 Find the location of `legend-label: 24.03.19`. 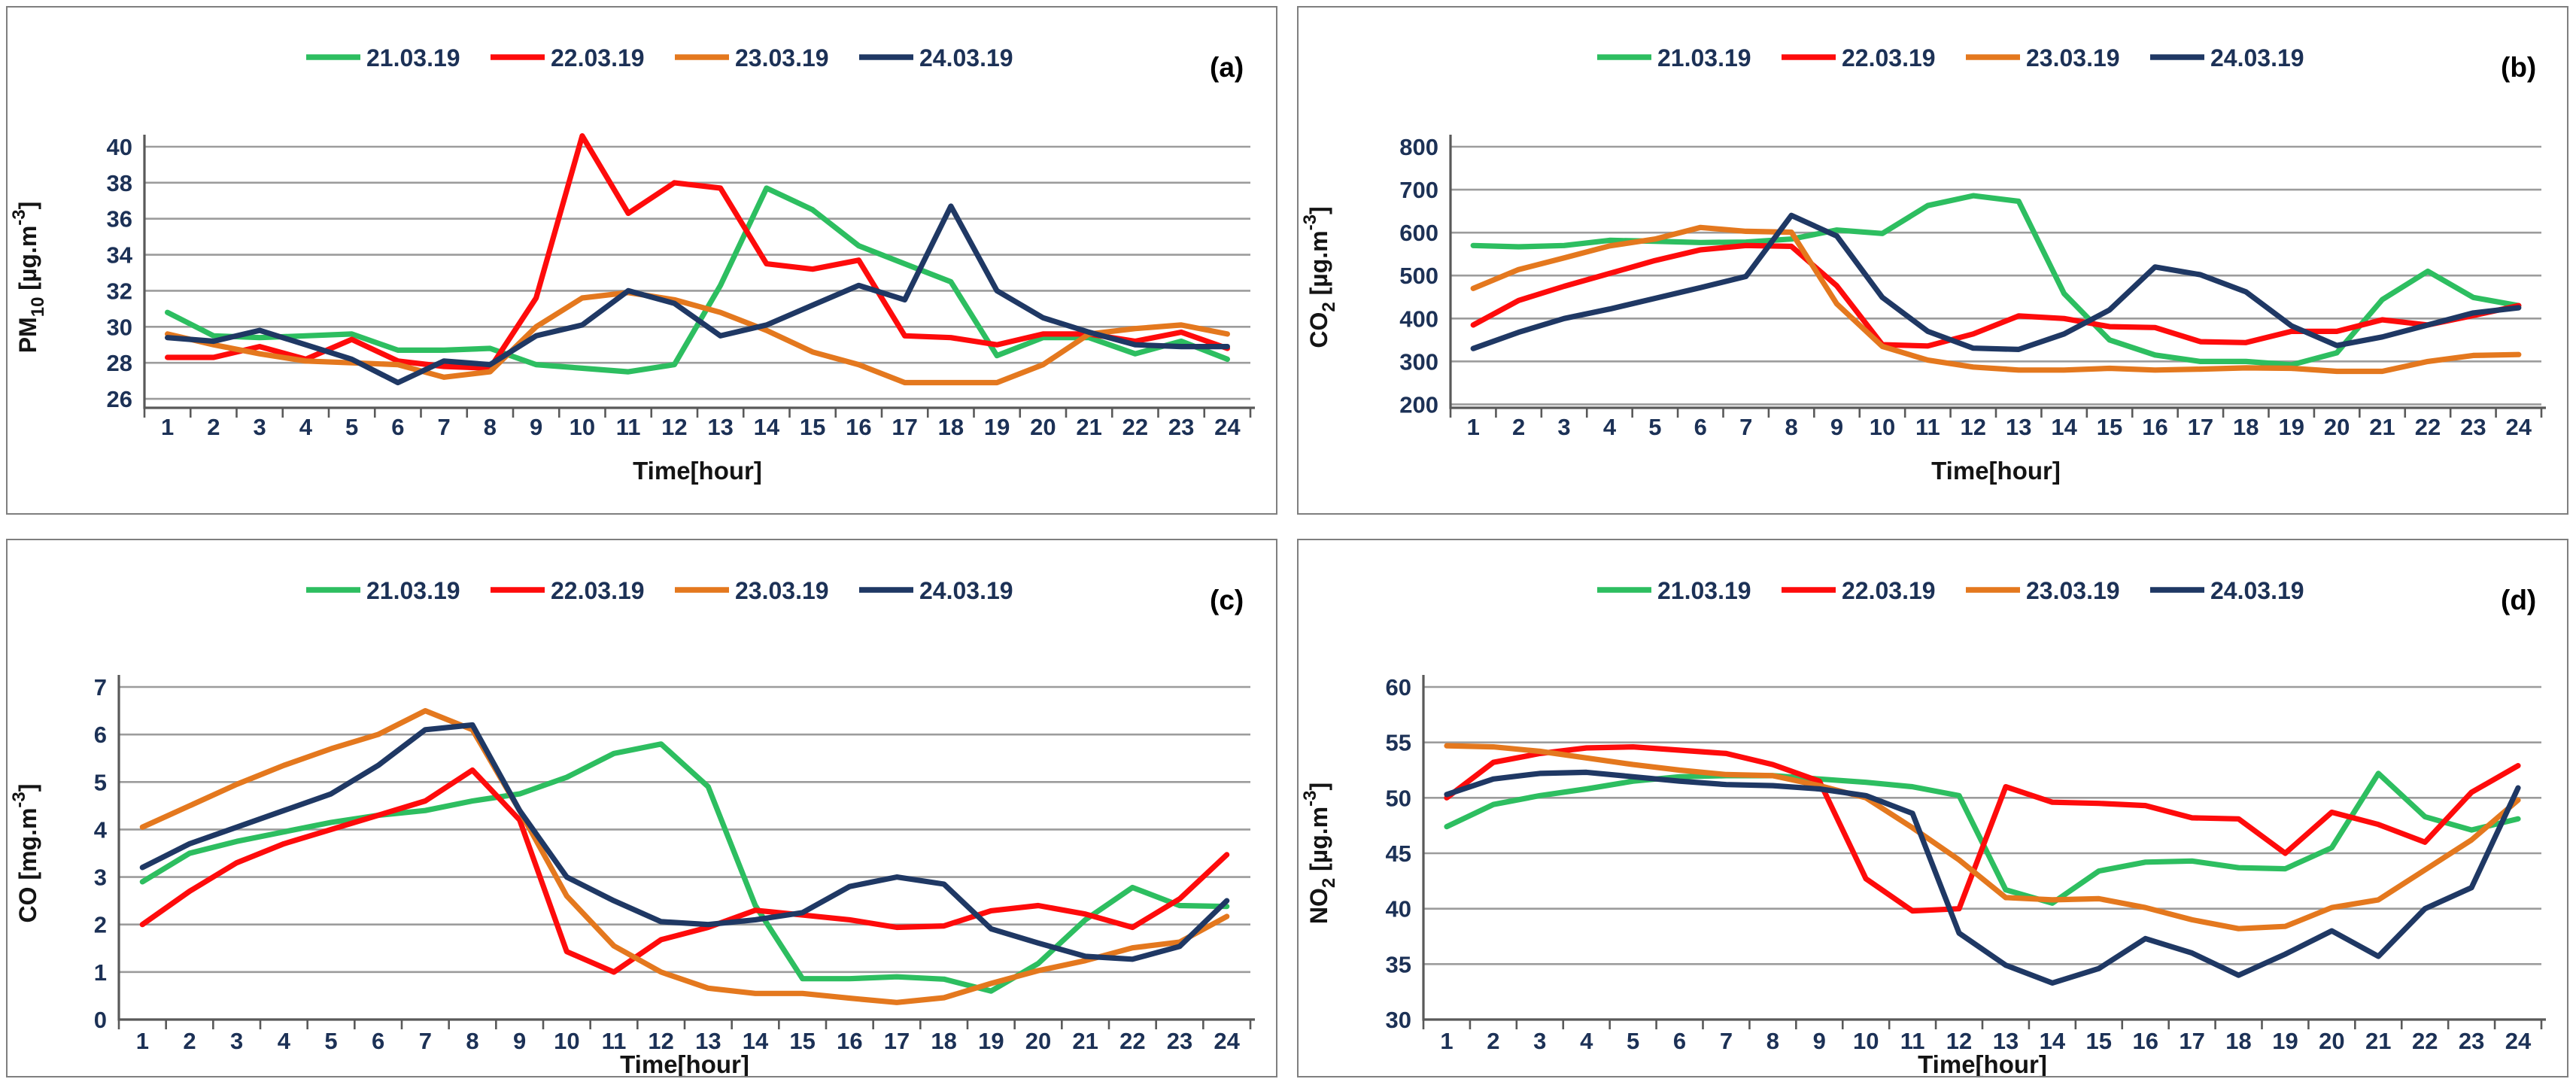

legend-label: 24.03.19 is located at coordinates (2257, 590).